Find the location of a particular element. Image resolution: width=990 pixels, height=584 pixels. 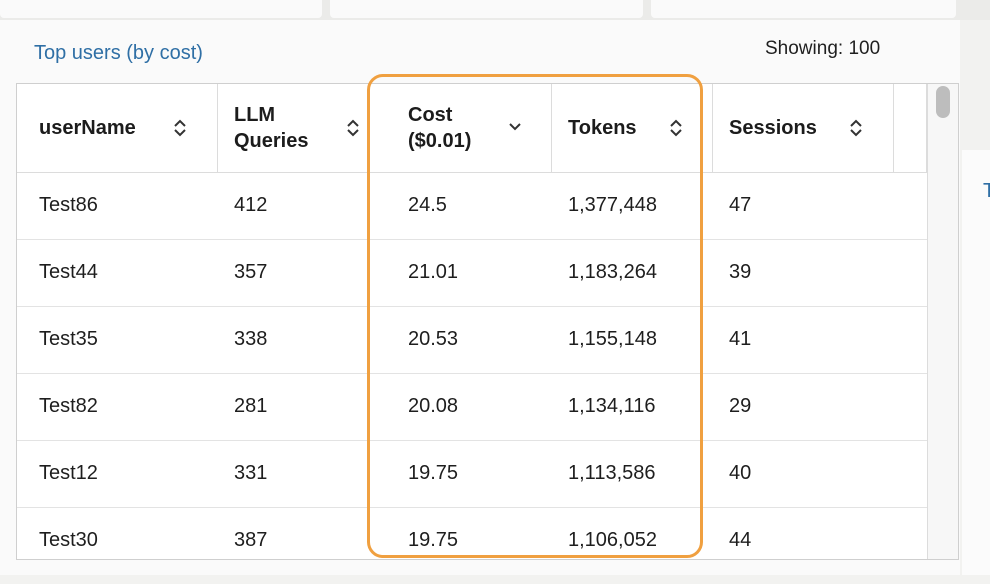

column-header-tokens: Tokens is located at coordinates (632, 128).